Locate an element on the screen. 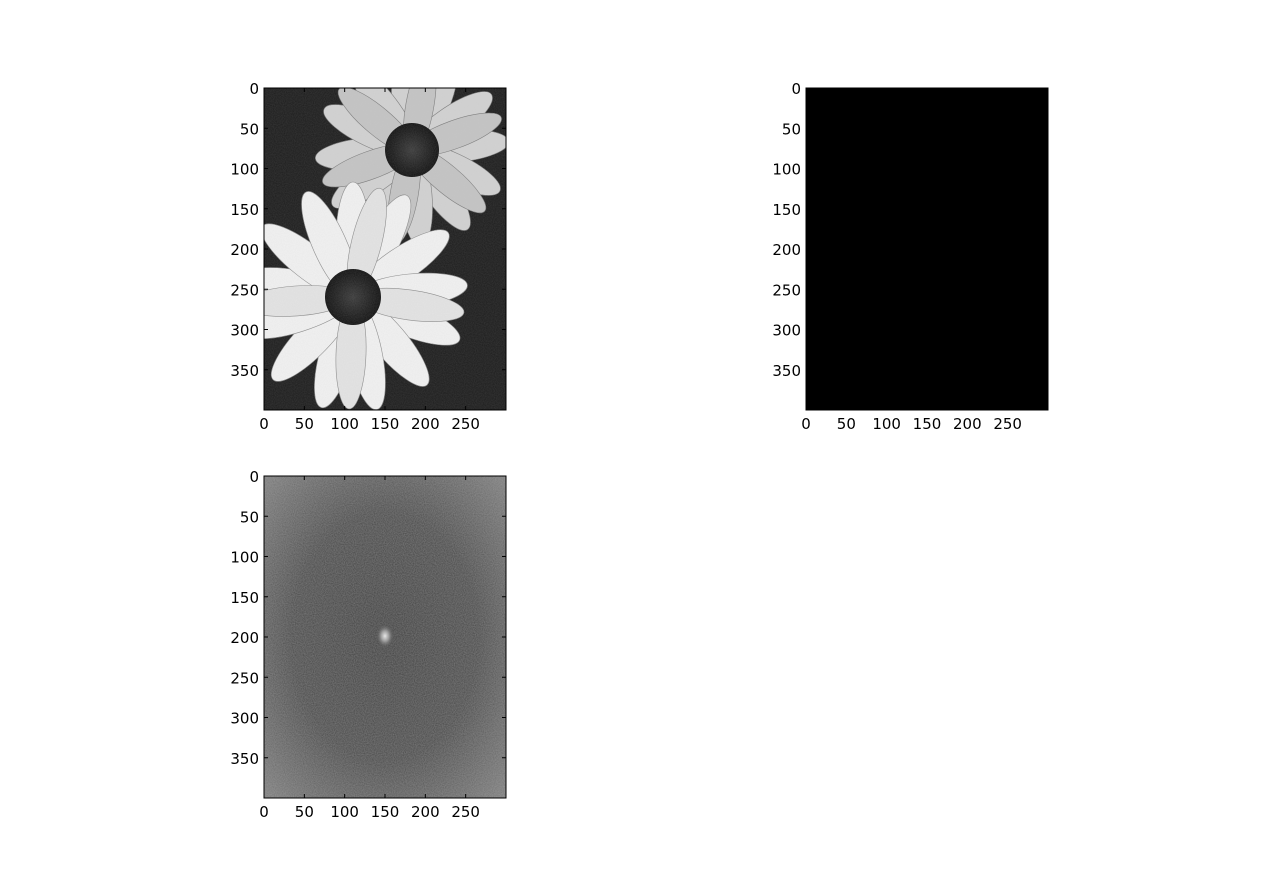 Image resolution: width=1280 pixels, height=887 pixels. subplot-flowers: 0 50 100 150 200 250 0 50 100 150 200 250 300 350 is located at coordinates (368, 256).